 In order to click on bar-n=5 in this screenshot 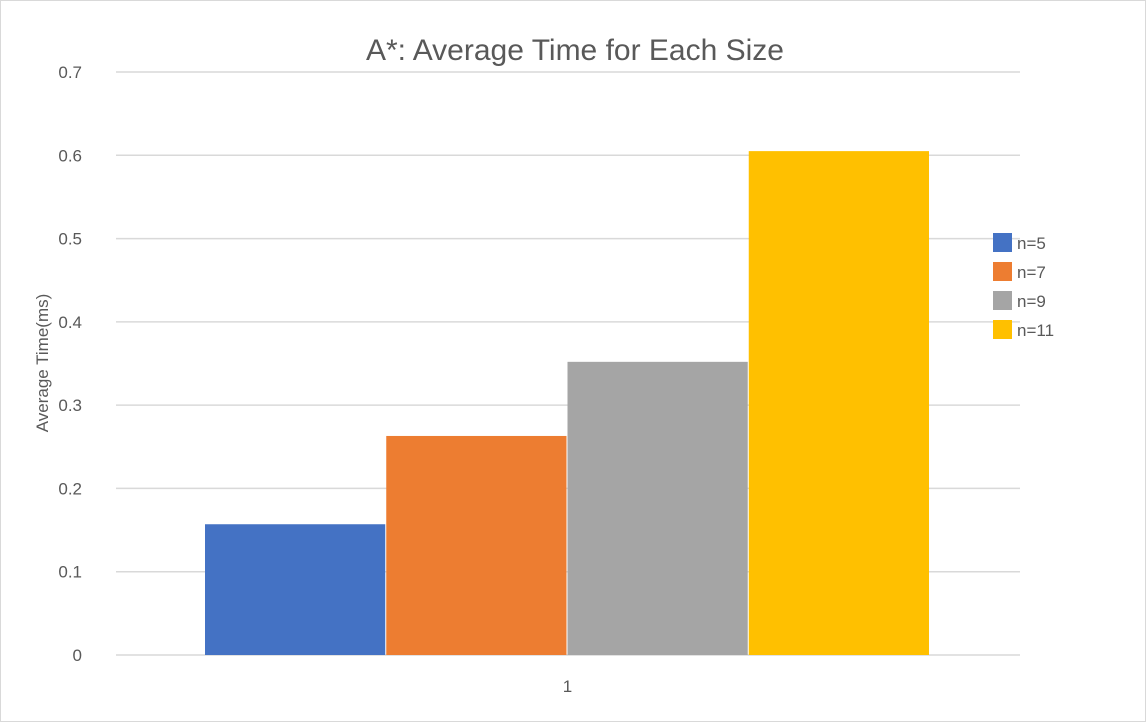, I will do `click(295, 589)`.